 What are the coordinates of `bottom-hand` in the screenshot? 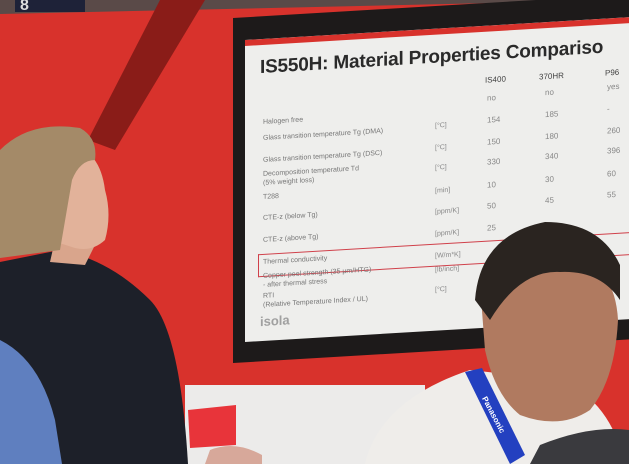 It's located at (233, 455).